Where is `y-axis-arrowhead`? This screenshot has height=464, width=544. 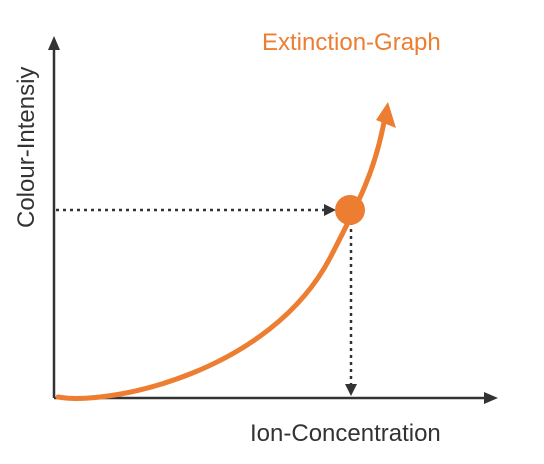 y-axis-arrowhead is located at coordinates (54, 43).